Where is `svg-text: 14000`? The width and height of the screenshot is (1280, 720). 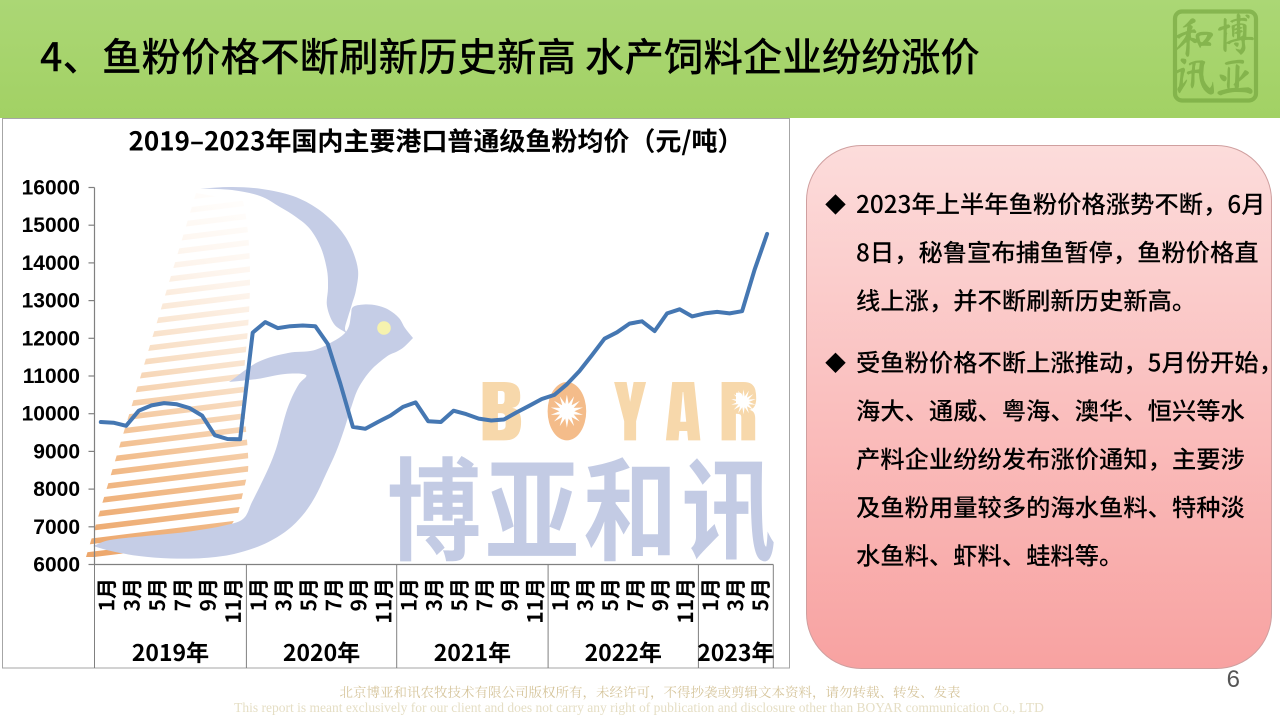
svg-text: 14000 is located at coordinates (51, 263).